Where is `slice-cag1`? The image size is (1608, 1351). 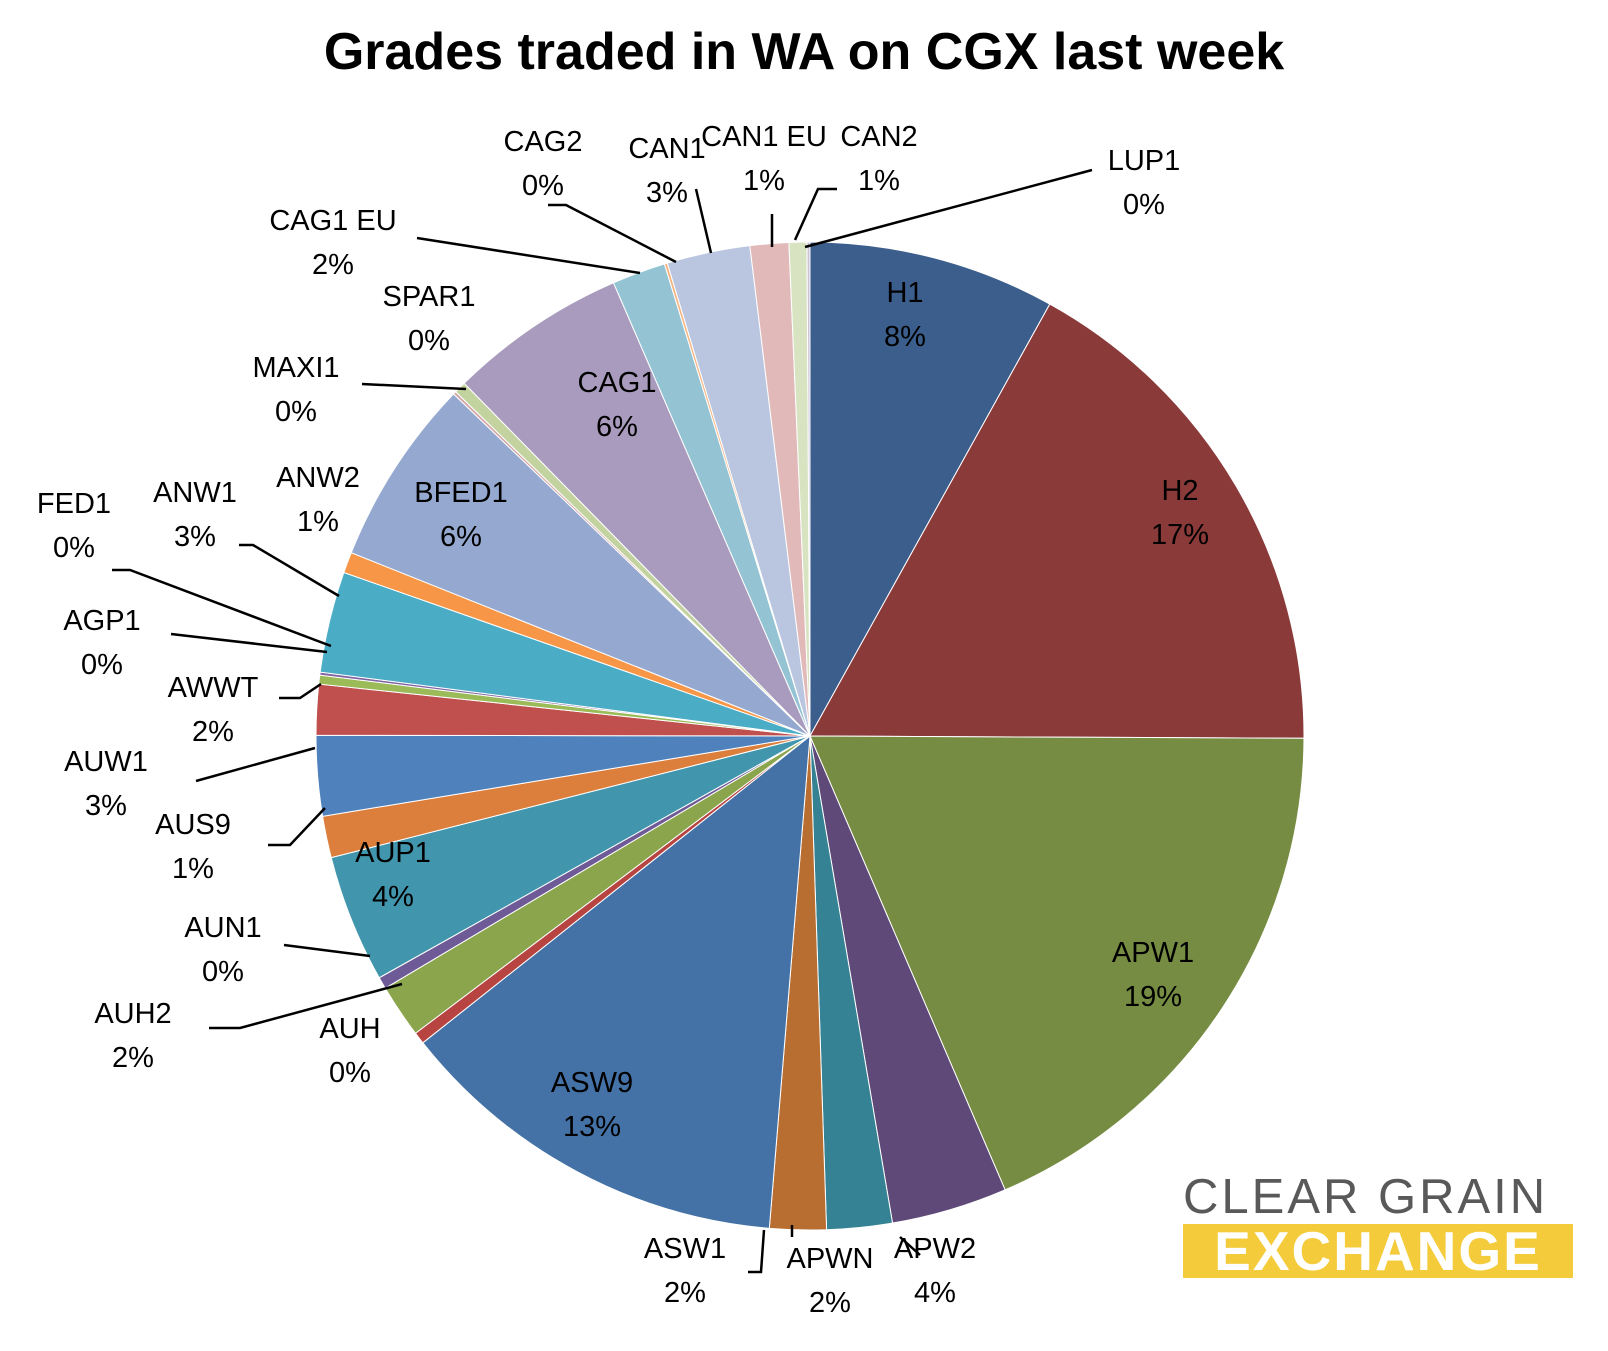
slice-cag1 is located at coordinates (637, 509).